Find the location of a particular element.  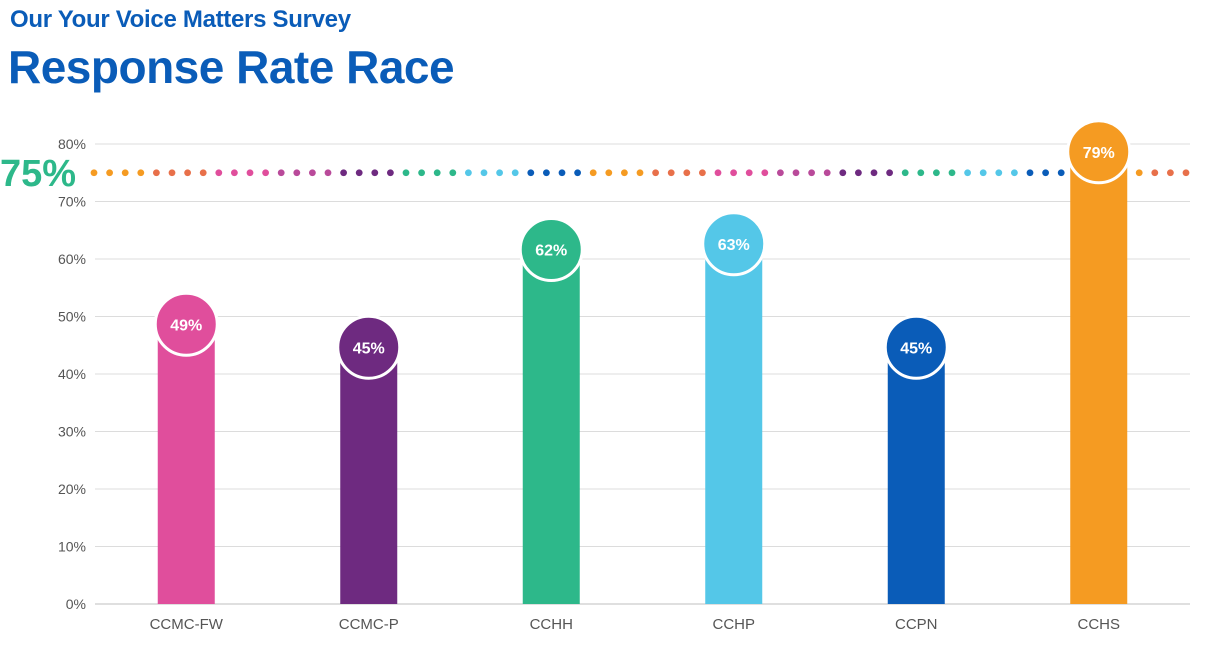

survey-subtitle: Our Your Voice Matters Survey is located at coordinates (180, 19).